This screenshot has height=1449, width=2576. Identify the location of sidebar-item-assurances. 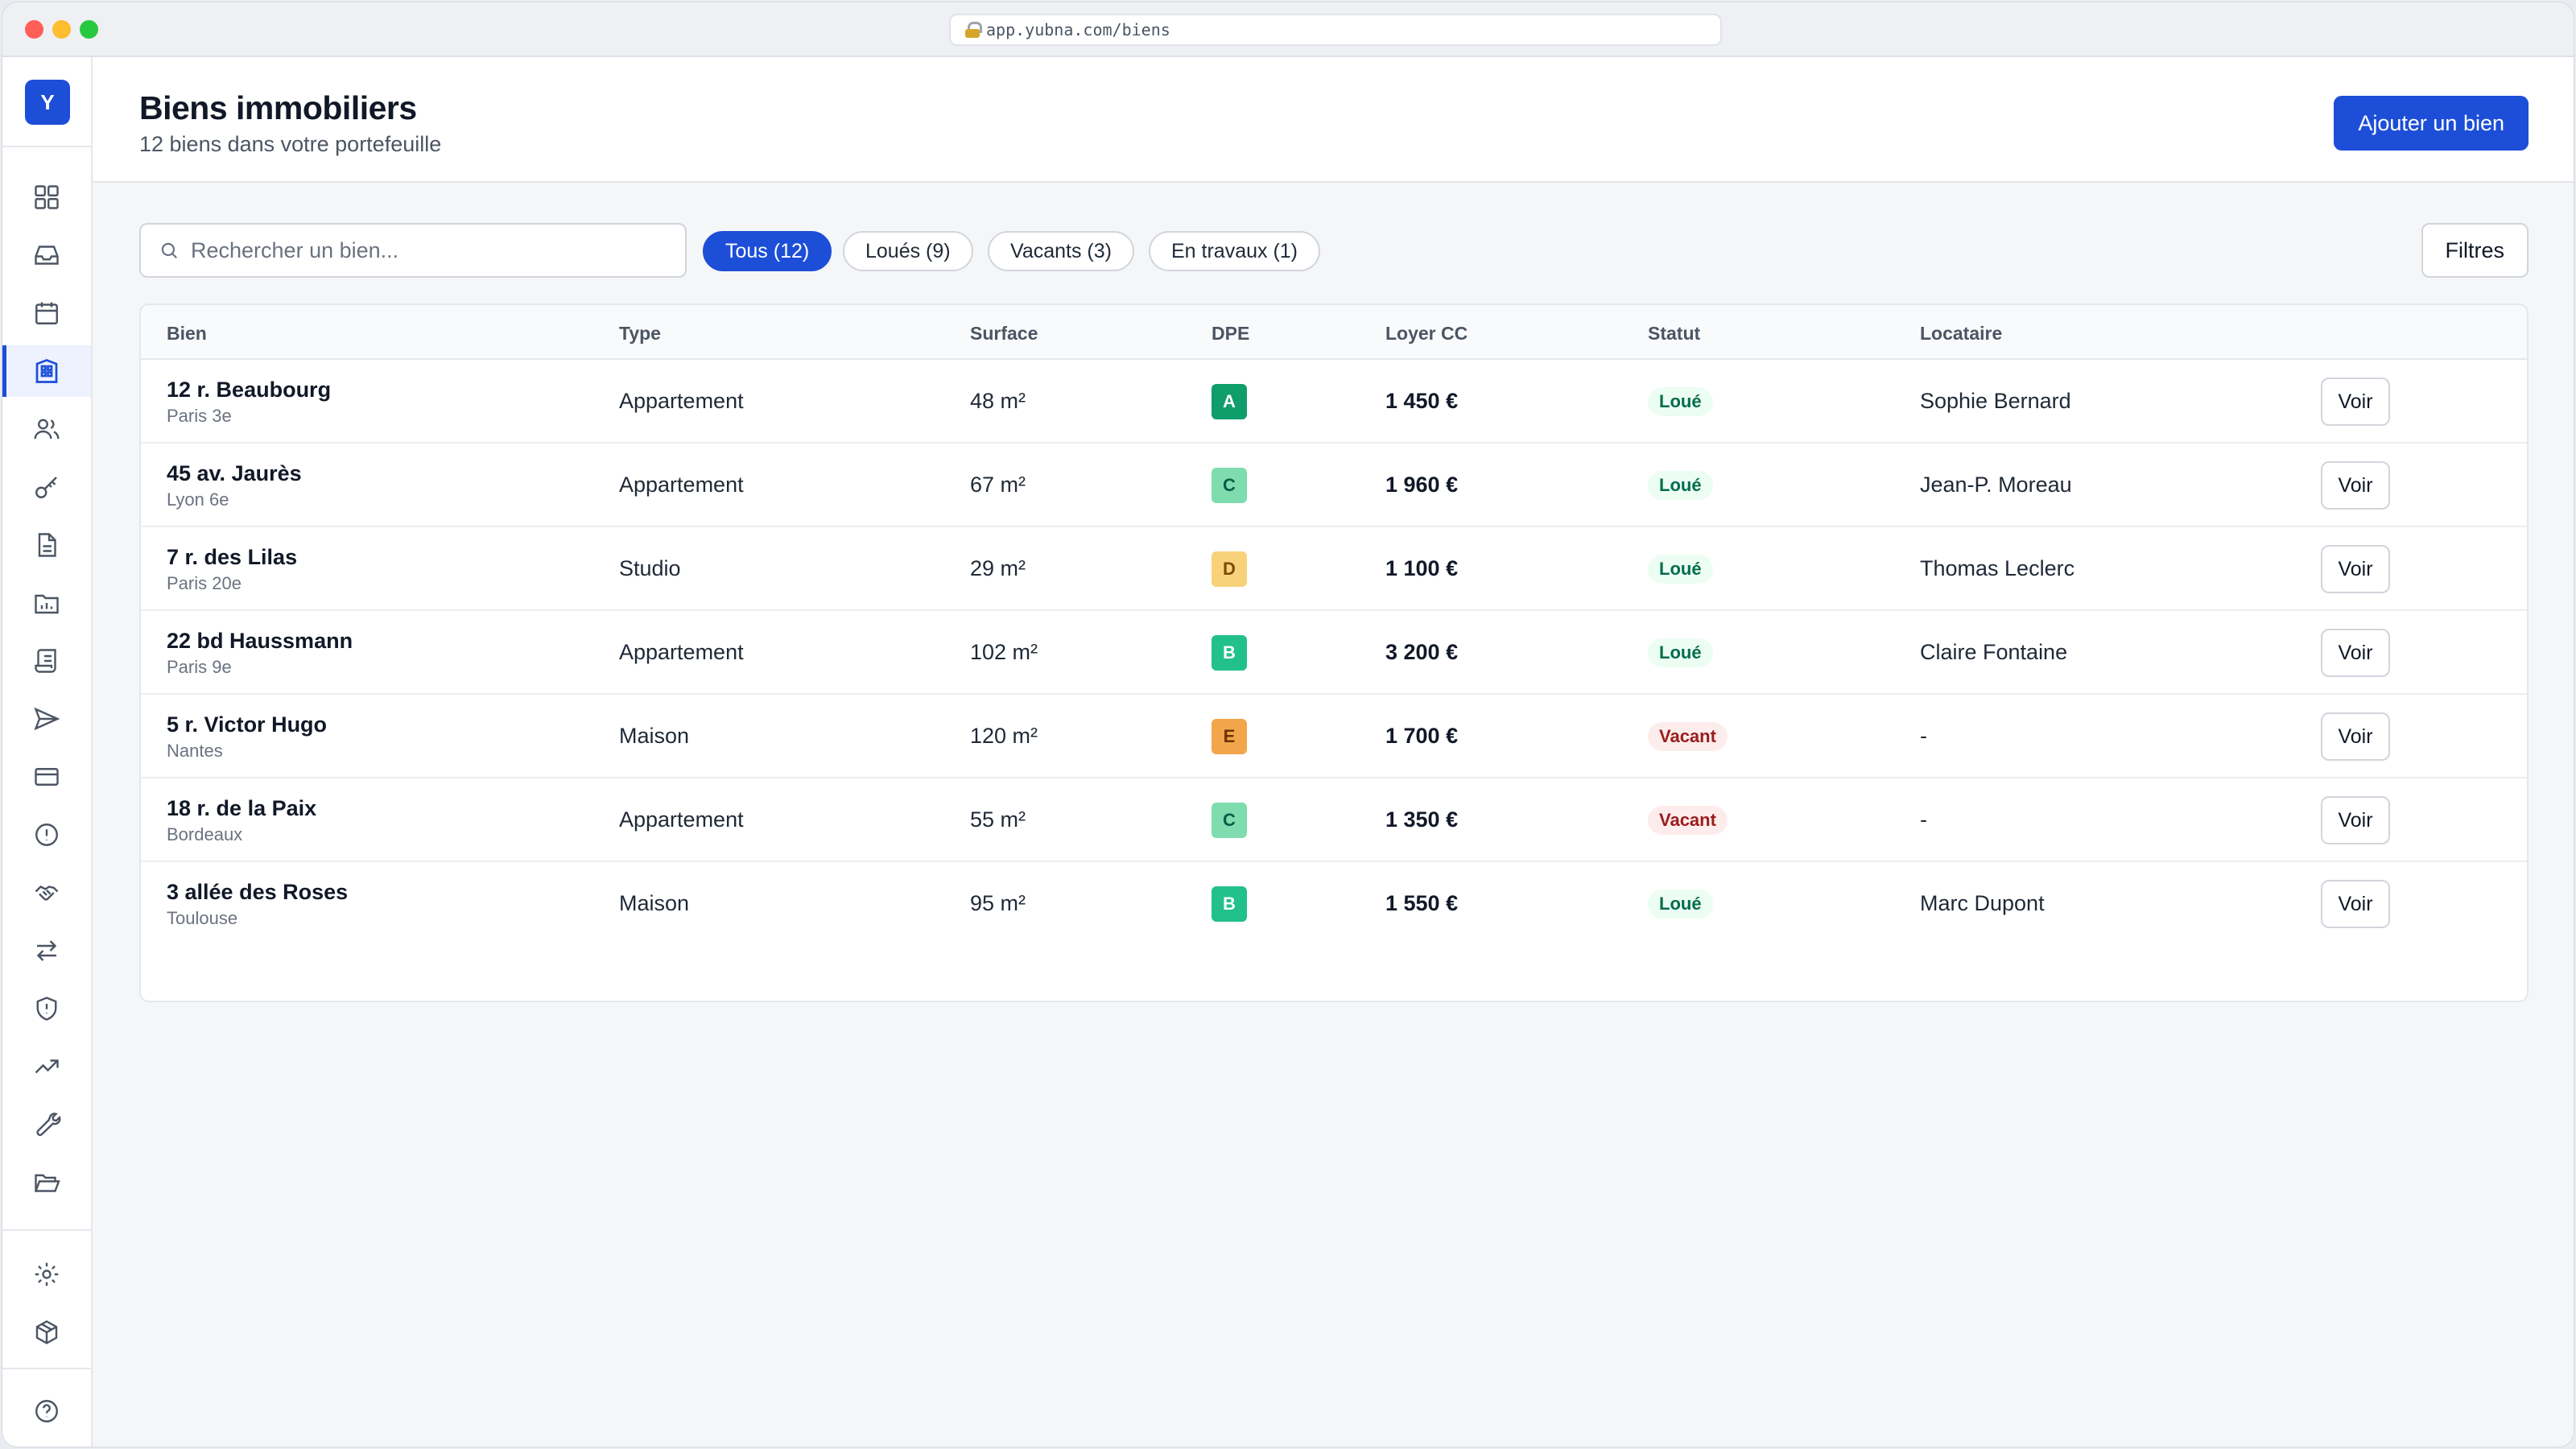
(46, 1008).